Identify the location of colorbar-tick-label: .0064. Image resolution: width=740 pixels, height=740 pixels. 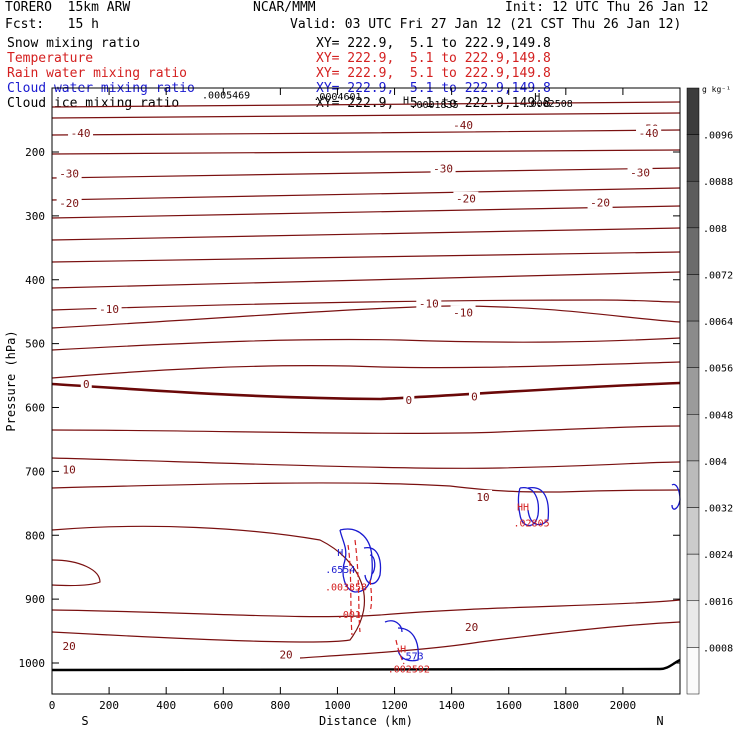
(718, 322).